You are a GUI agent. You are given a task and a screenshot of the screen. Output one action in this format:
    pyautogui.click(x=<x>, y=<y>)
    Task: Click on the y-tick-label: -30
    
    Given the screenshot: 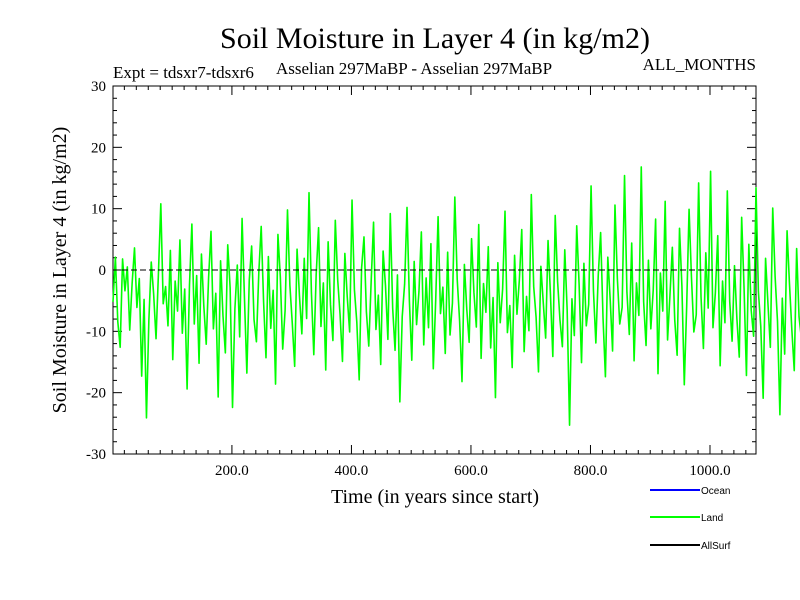 What is the action you would take?
    pyautogui.click(x=96, y=455)
    